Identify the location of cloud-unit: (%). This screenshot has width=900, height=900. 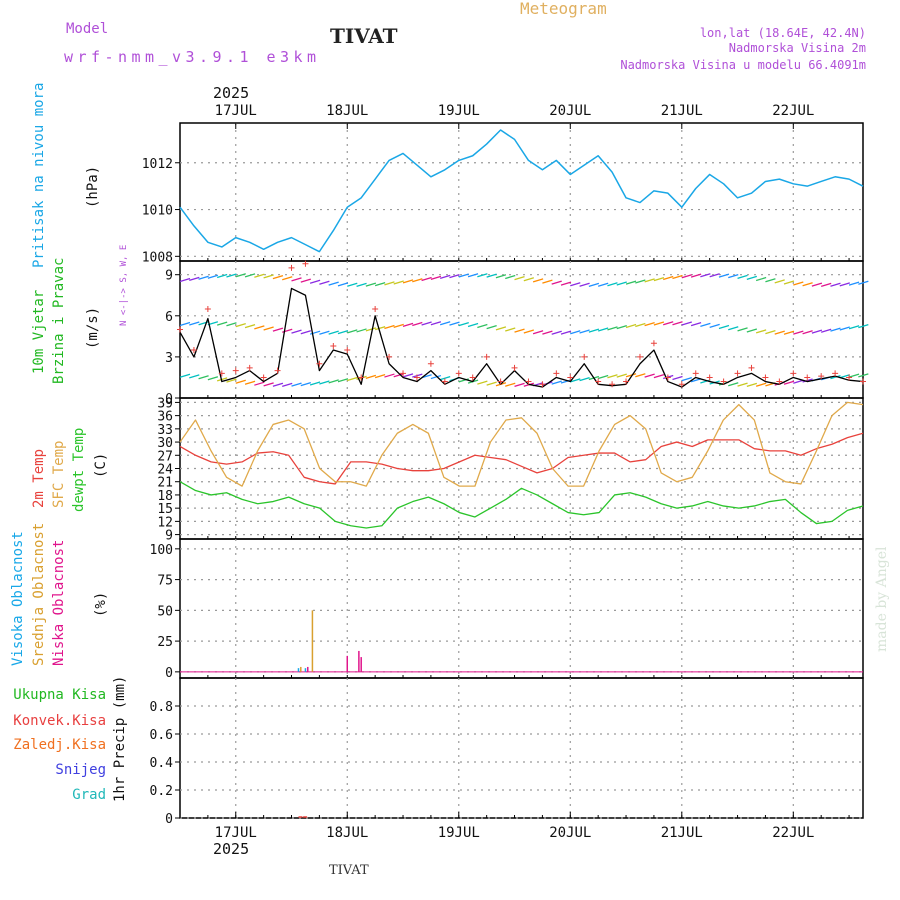
(101, 604).